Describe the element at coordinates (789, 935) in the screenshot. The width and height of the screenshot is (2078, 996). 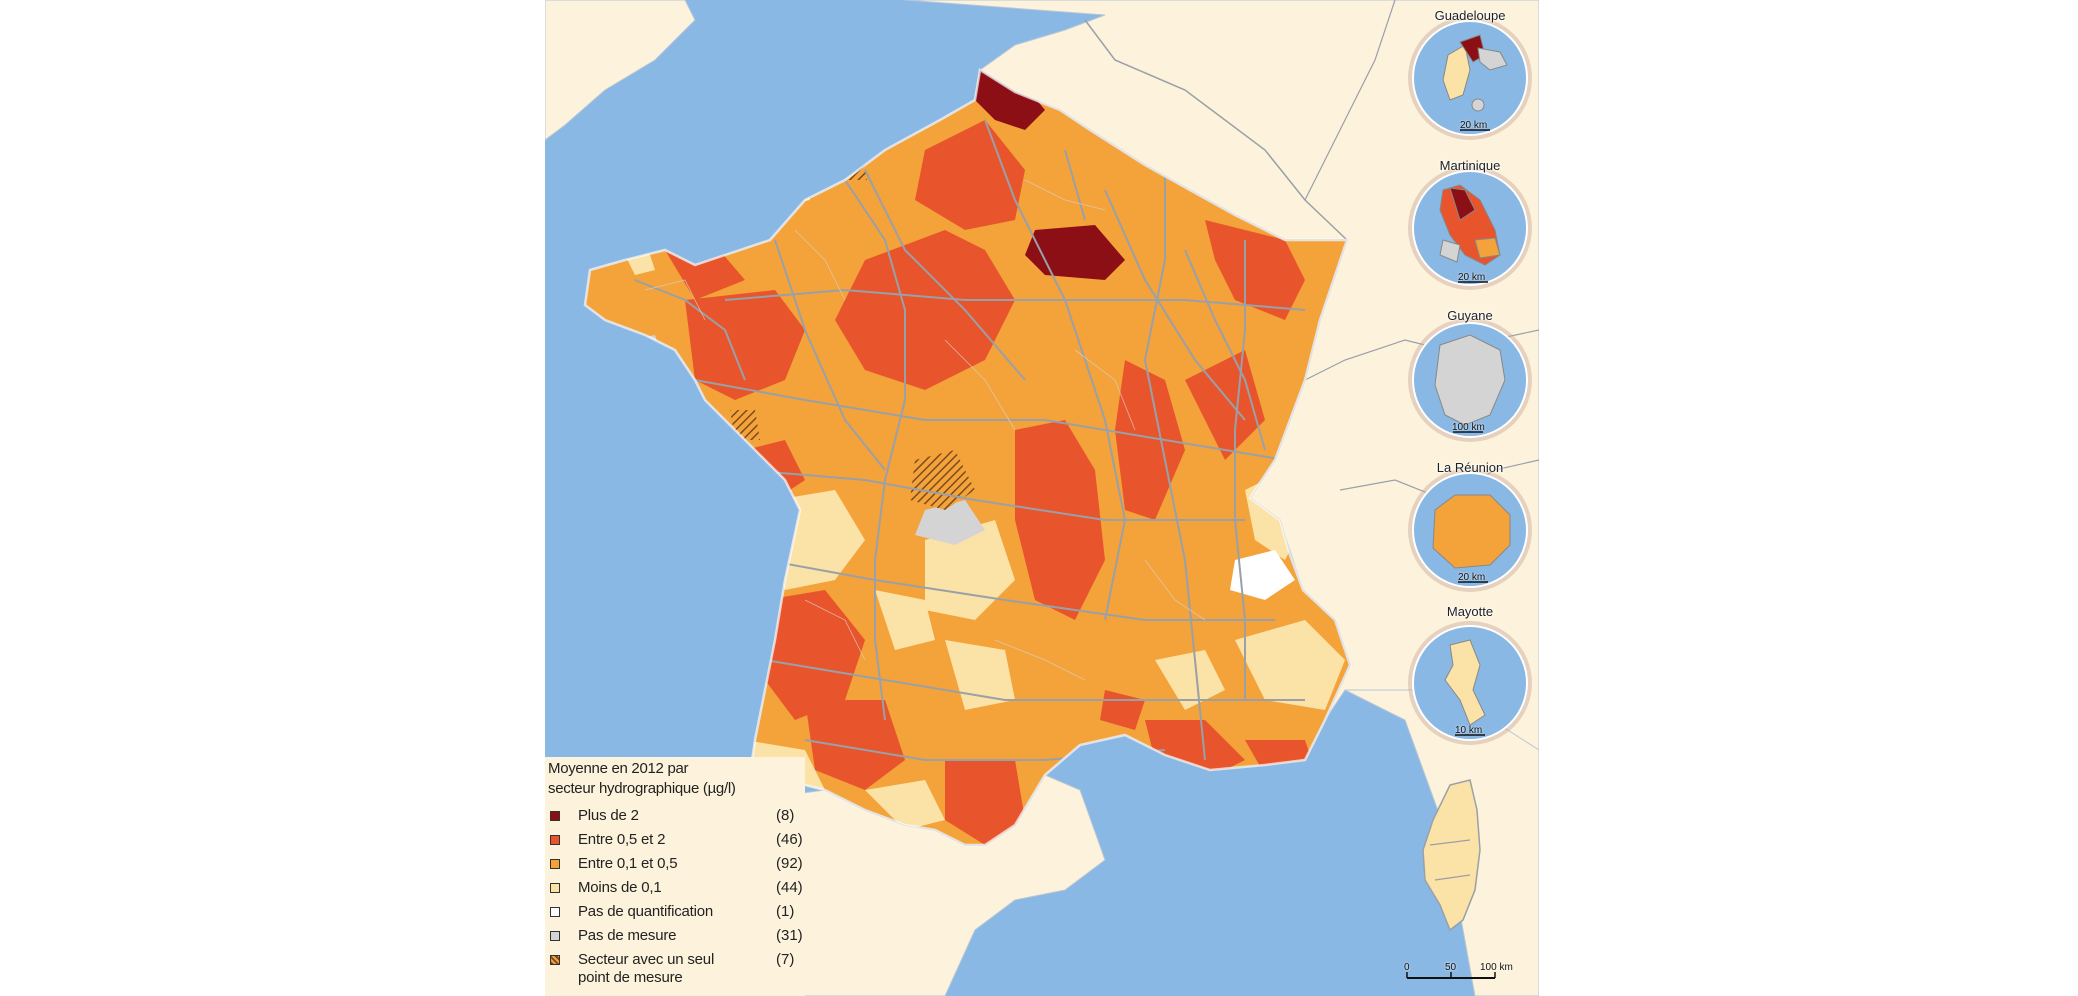
I see `legend-count: (31)` at that location.